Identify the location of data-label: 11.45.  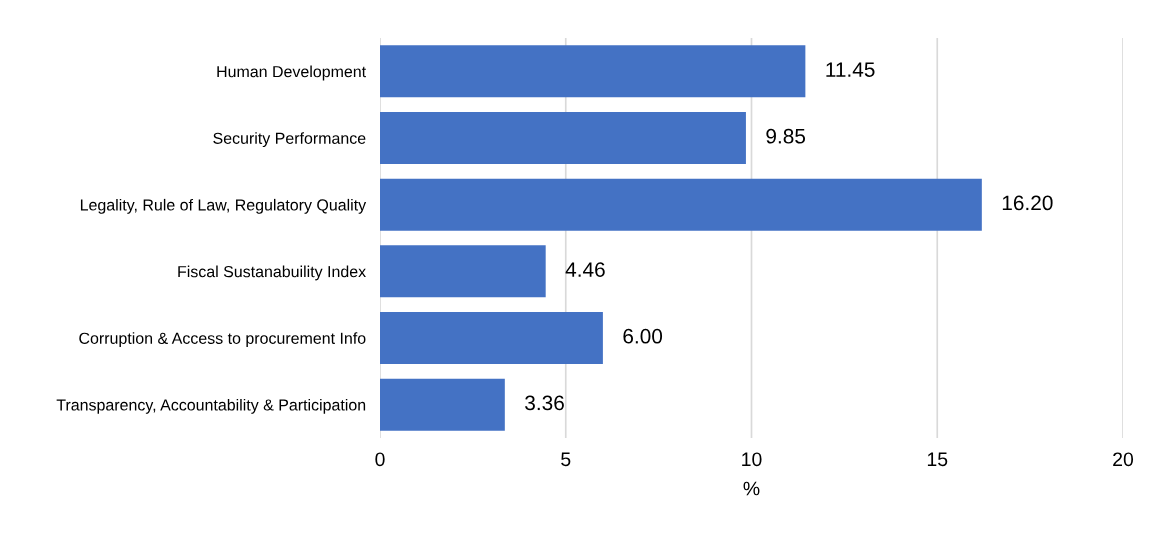
(850, 69).